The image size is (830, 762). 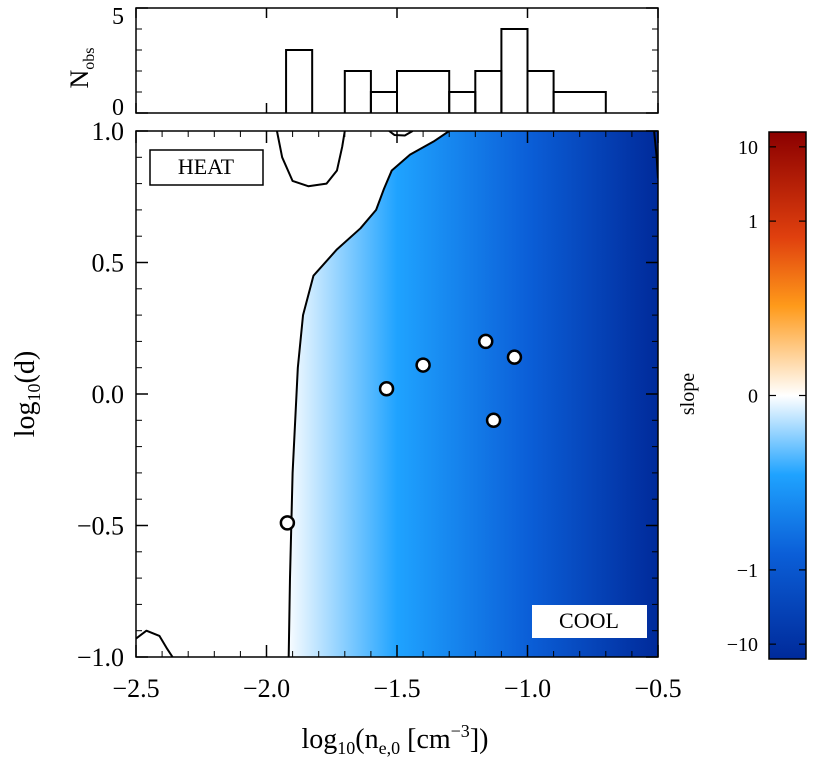 I want to click on heat-contour-top, so click(x=310, y=159).